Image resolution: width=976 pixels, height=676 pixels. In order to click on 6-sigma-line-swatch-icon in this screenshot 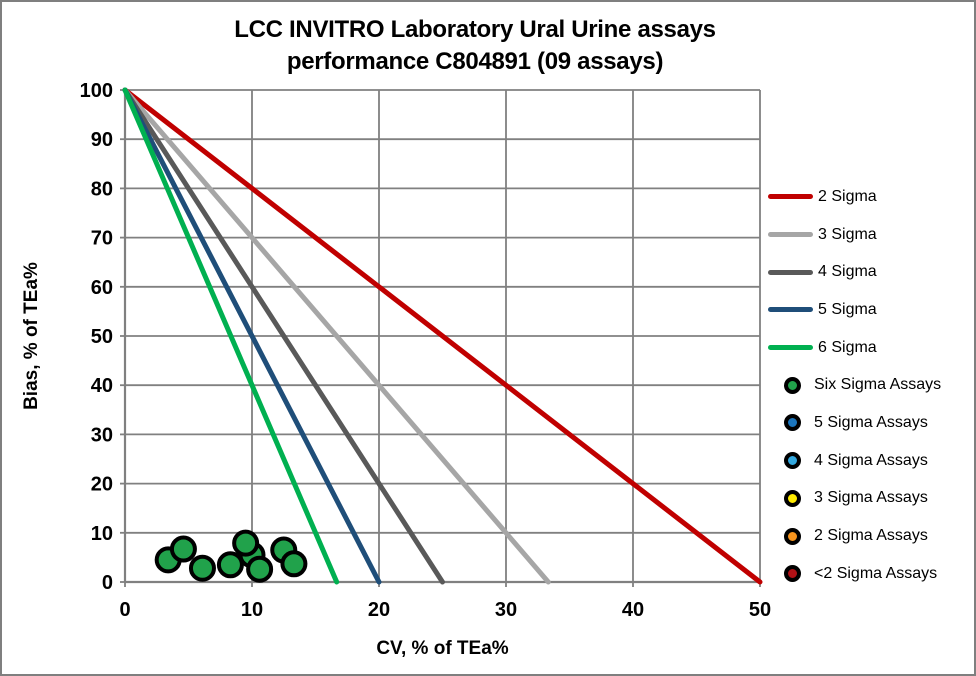, I will do `click(790, 348)`.